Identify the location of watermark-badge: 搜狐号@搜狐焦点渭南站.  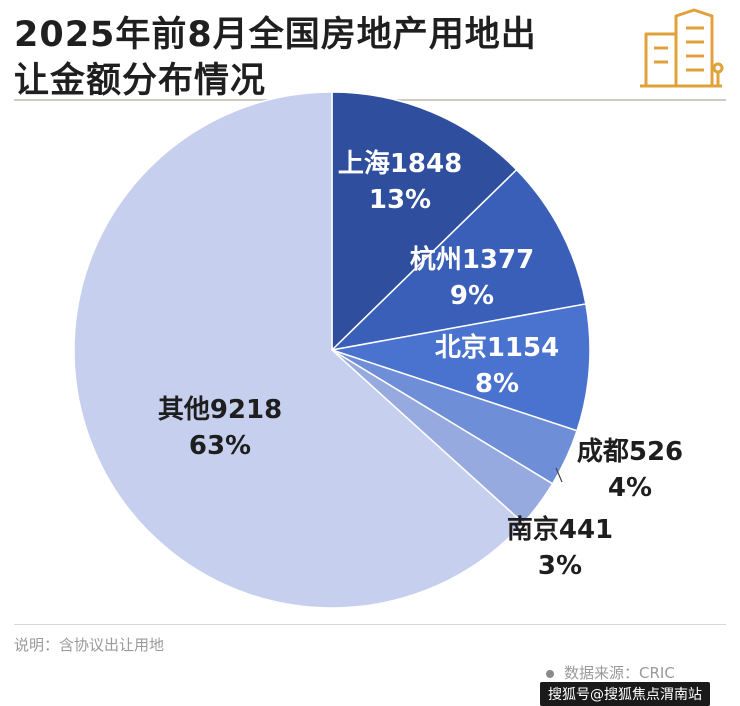
(625, 694).